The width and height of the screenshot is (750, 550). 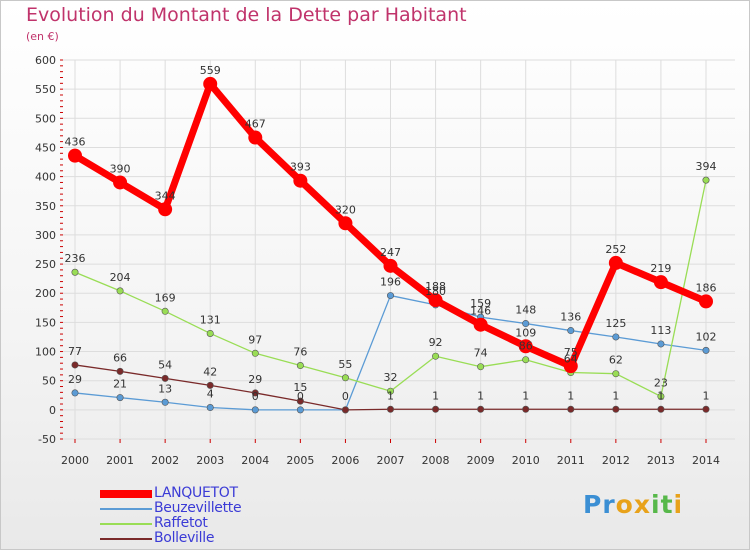 I want to click on data-label: 148, so click(x=525, y=310).